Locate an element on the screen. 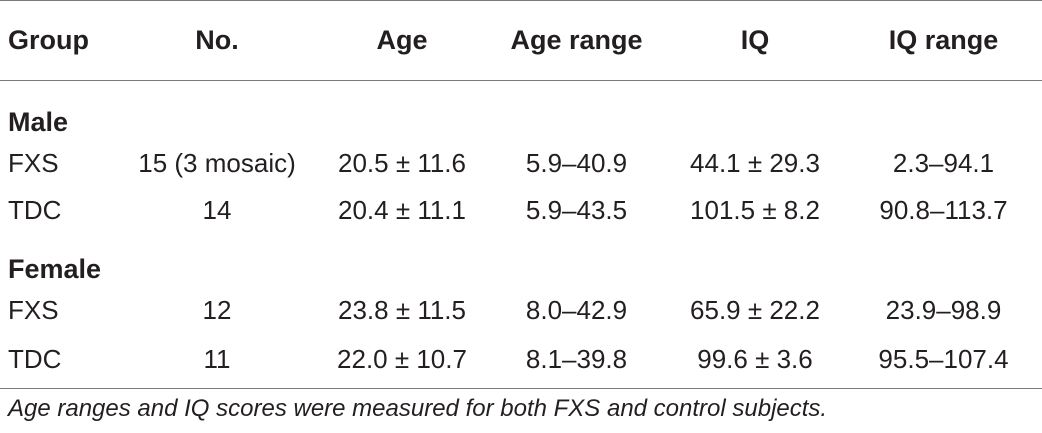 This screenshot has width=1042, height=433. cell-age: 22.0 ± 10.7 is located at coordinates (402, 361).